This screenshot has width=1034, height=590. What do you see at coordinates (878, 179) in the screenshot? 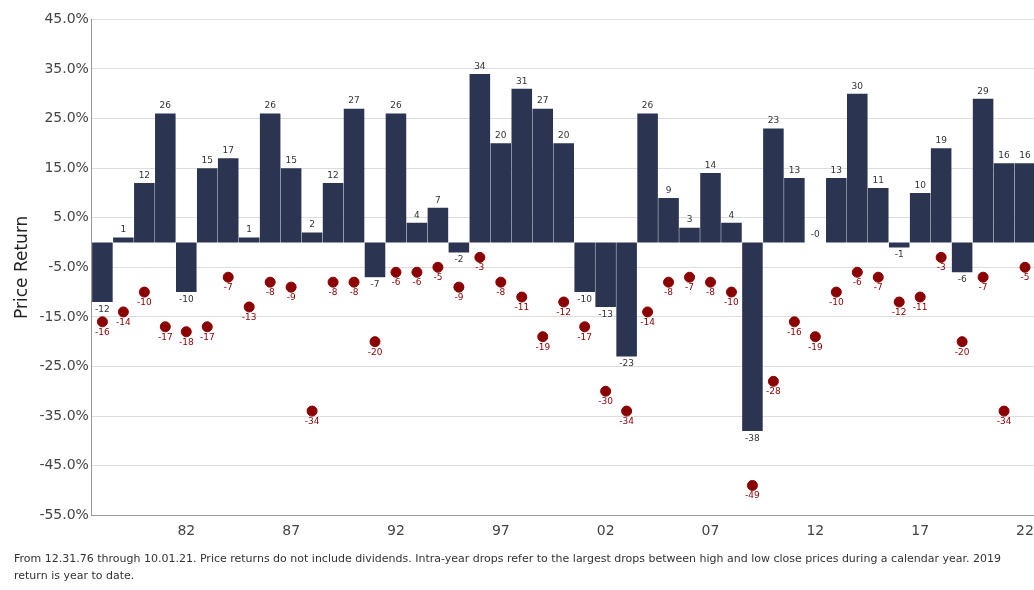
I see `data-label: 11` at bounding box center [878, 179].